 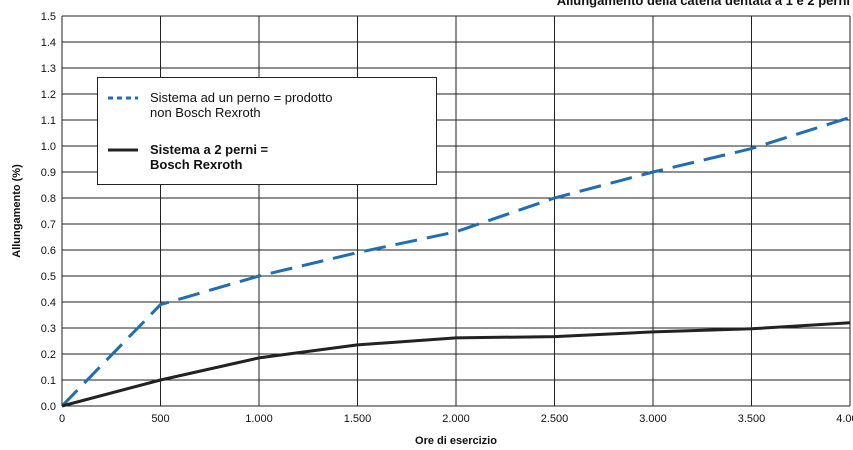 I want to click on y-tick-label: 0.3, so click(x=48, y=329).